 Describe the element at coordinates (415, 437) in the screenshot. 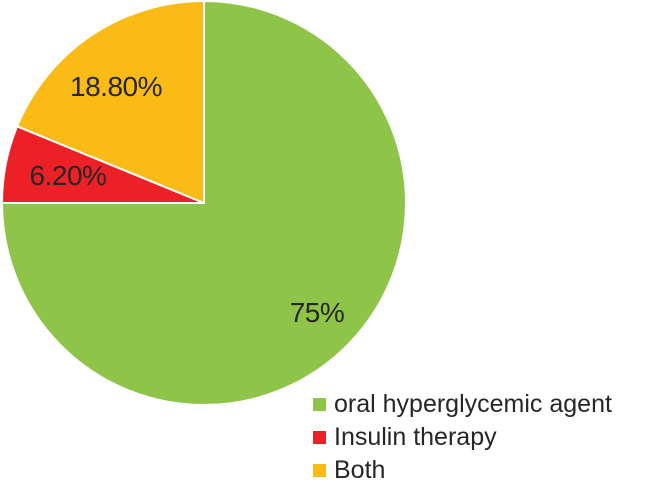

I see `legend-label-insulin-therapy: Insulin therapy` at that location.